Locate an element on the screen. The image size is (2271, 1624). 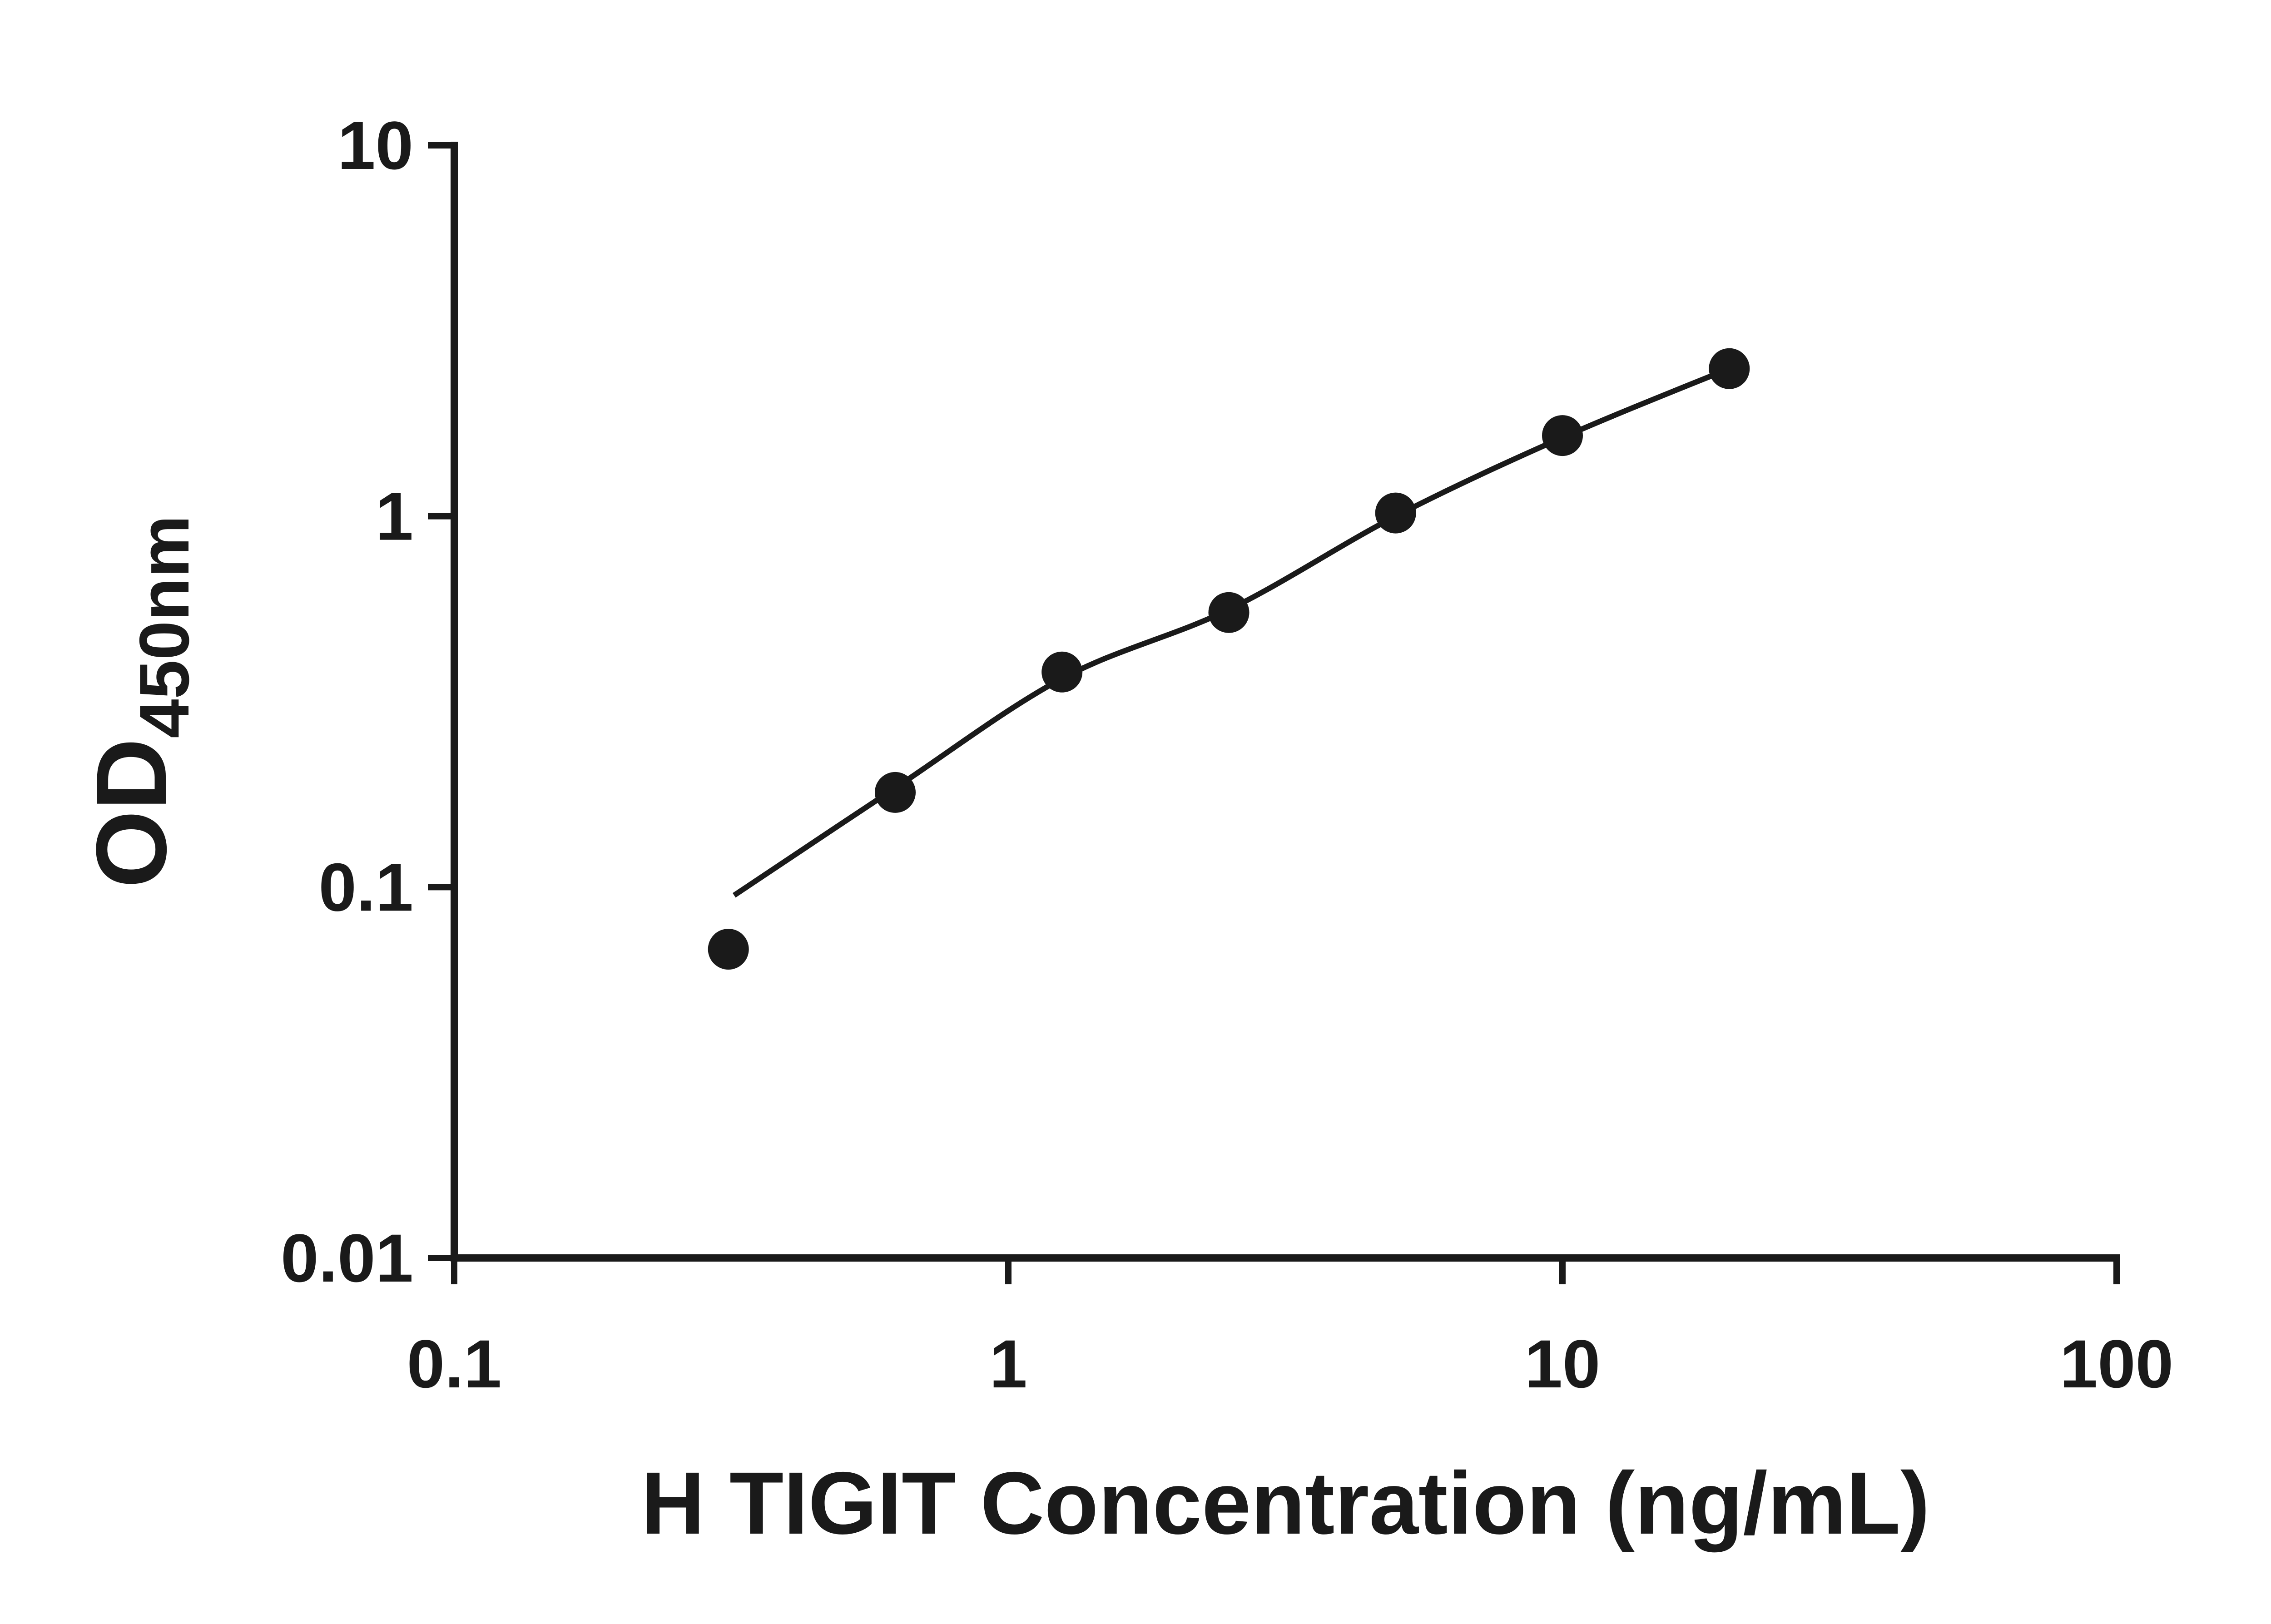
x-axis-tick-label: 10 is located at coordinates (1563, 1364).